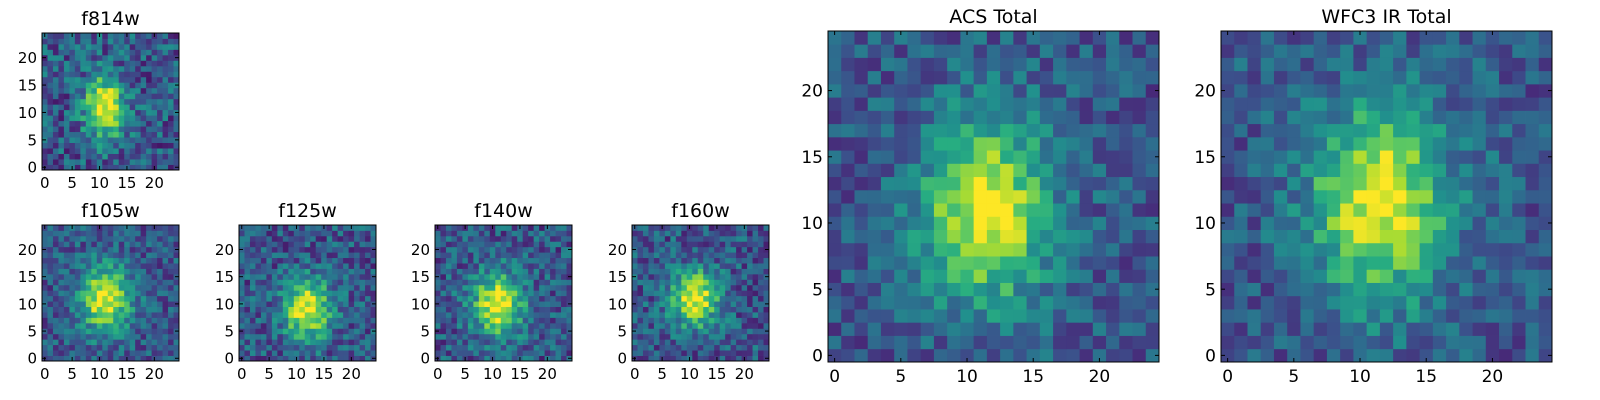 The width and height of the screenshot is (1600, 400). What do you see at coordinates (242, 374) in the screenshot?
I see `x-tick-label: 0` at bounding box center [242, 374].